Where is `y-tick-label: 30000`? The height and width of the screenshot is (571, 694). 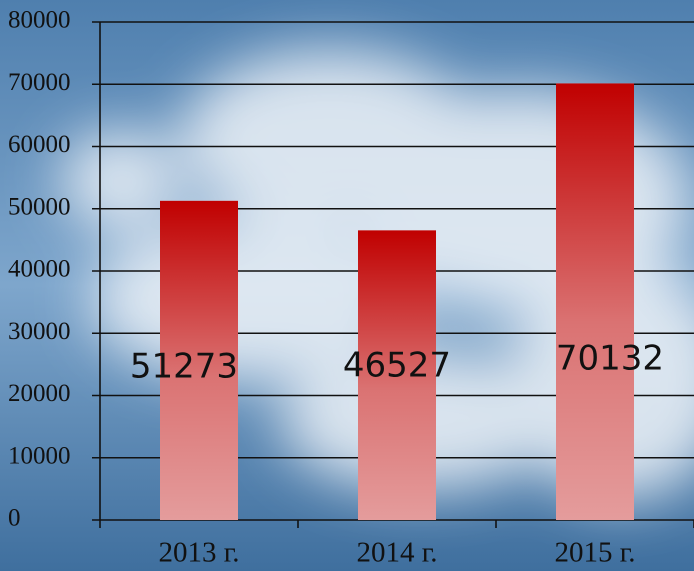 y-tick-label: 30000 is located at coordinates (39, 331).